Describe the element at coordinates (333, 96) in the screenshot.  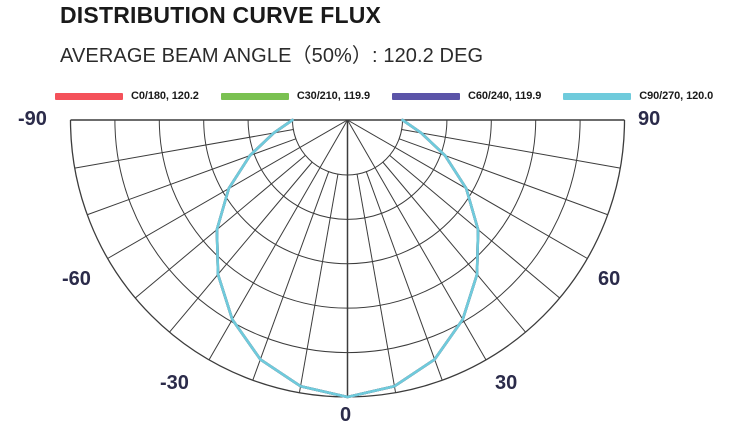
I see `legend-label: C30/210, 119.9` at that location.